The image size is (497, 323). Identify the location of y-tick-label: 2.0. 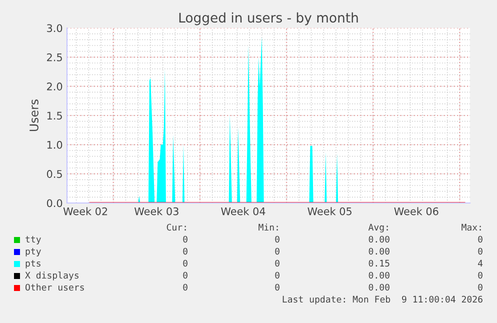
(54, 86).